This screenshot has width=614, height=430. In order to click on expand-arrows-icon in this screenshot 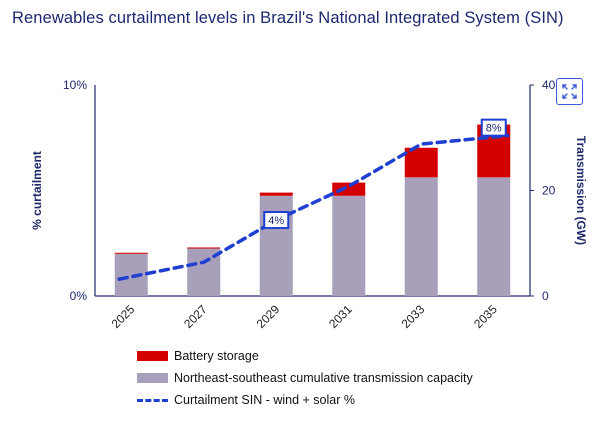, I will do `click(569, 91)`.